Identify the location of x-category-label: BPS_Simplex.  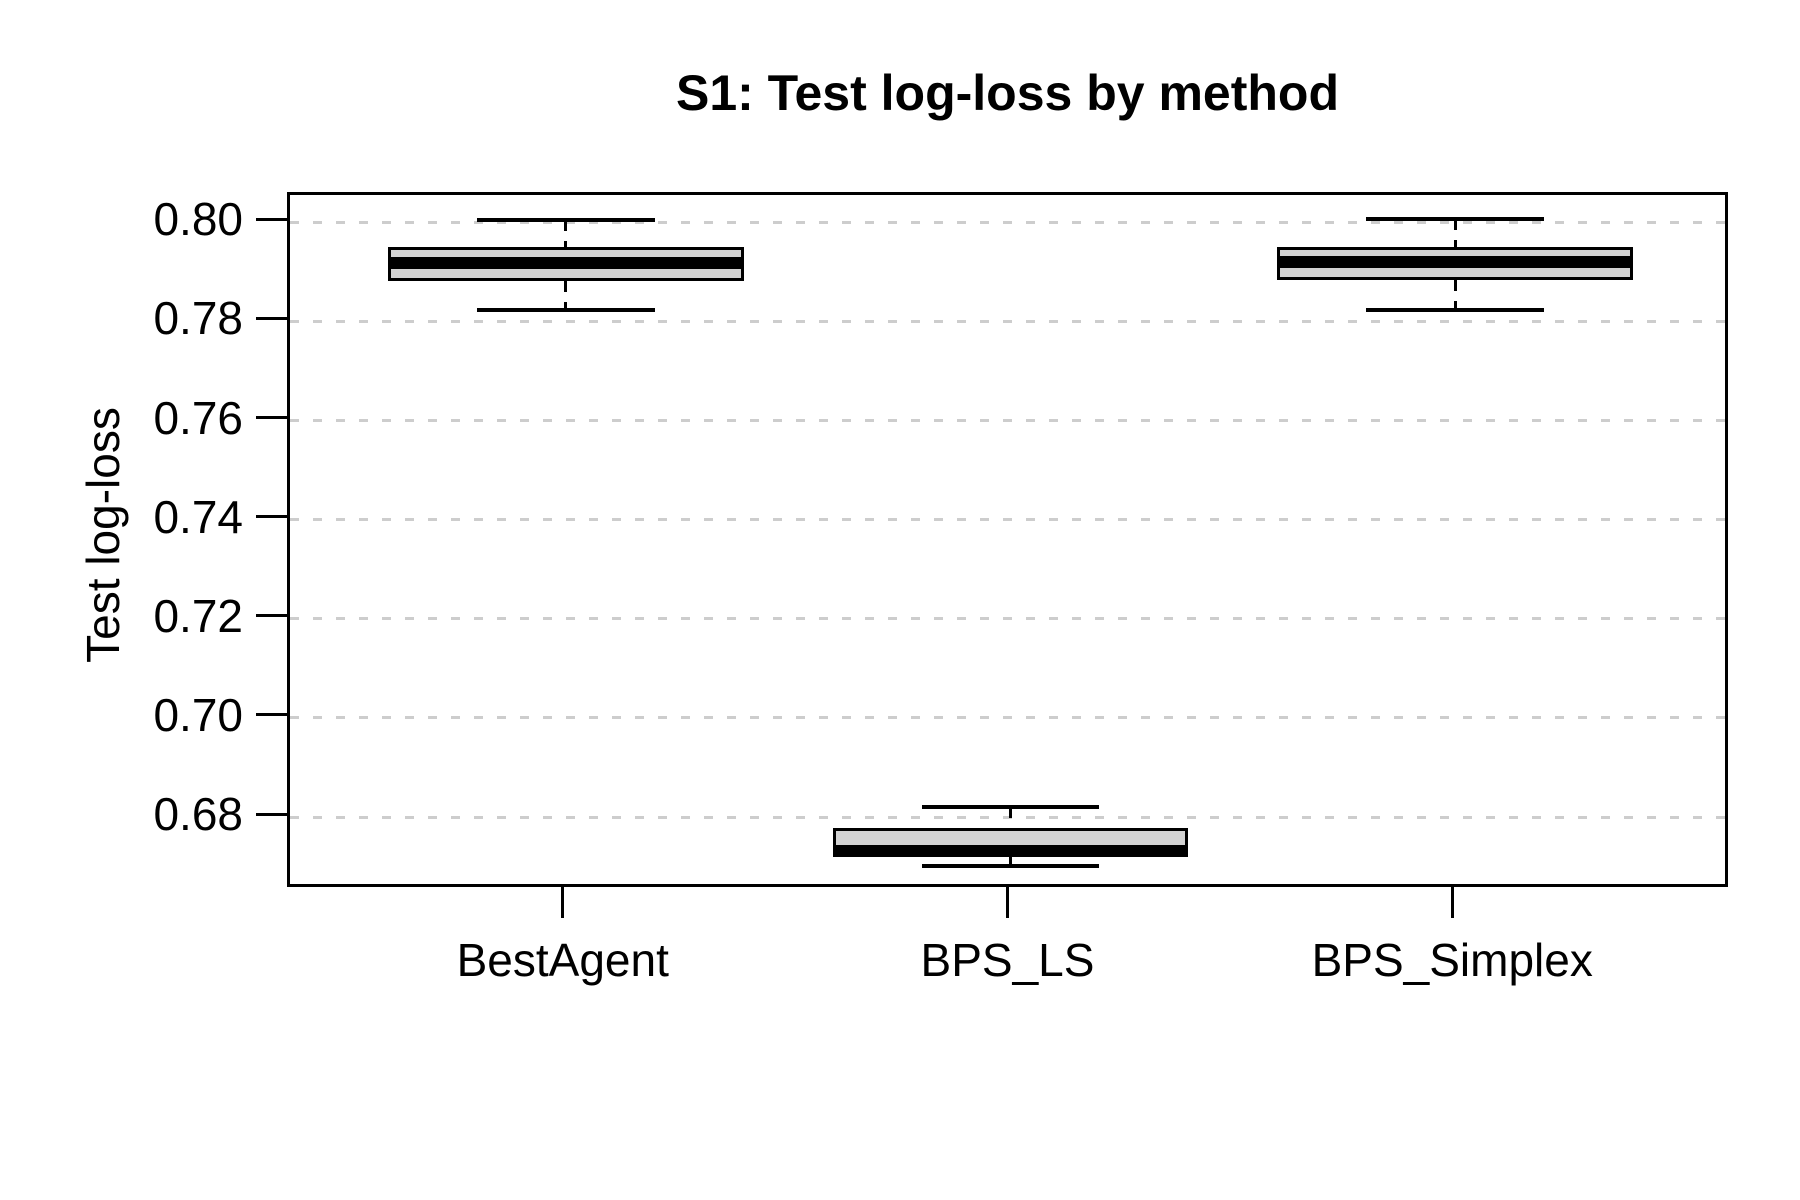
(1452, 960).